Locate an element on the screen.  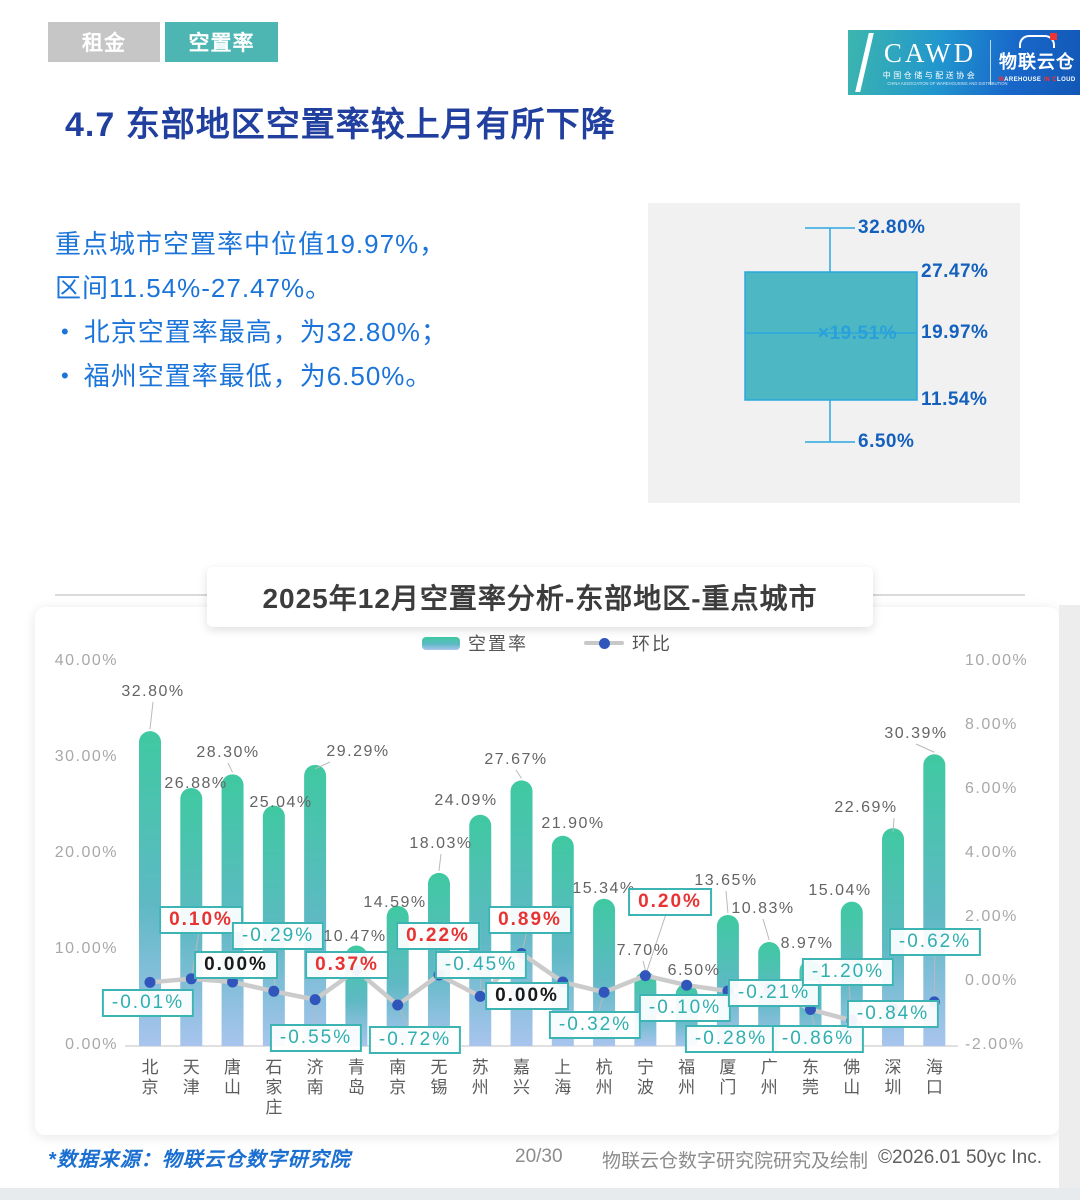
bar-value-label: 18.03% is located at coordinates (441, 843).